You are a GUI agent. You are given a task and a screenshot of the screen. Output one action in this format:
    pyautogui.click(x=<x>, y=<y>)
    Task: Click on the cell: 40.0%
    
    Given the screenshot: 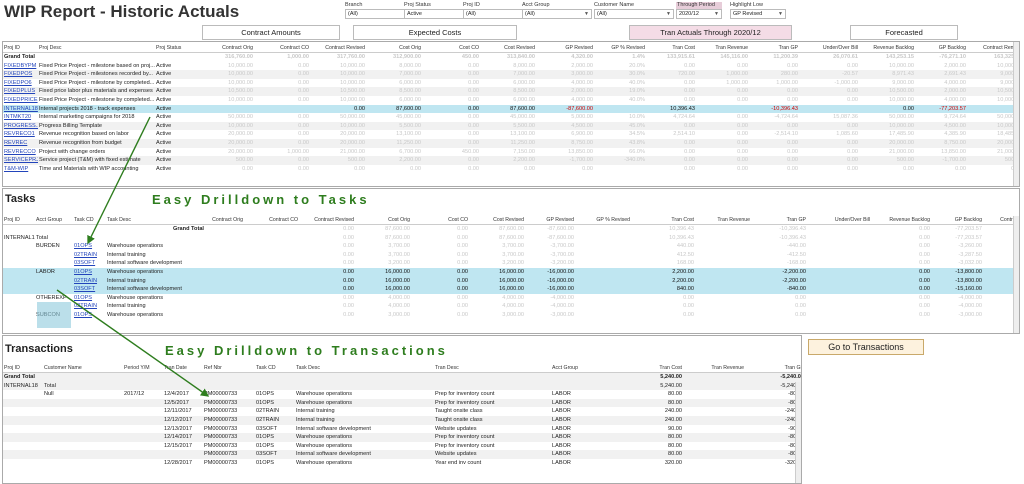 What is the action you would take?
    pyautogui.click(x=637, y=82)
    